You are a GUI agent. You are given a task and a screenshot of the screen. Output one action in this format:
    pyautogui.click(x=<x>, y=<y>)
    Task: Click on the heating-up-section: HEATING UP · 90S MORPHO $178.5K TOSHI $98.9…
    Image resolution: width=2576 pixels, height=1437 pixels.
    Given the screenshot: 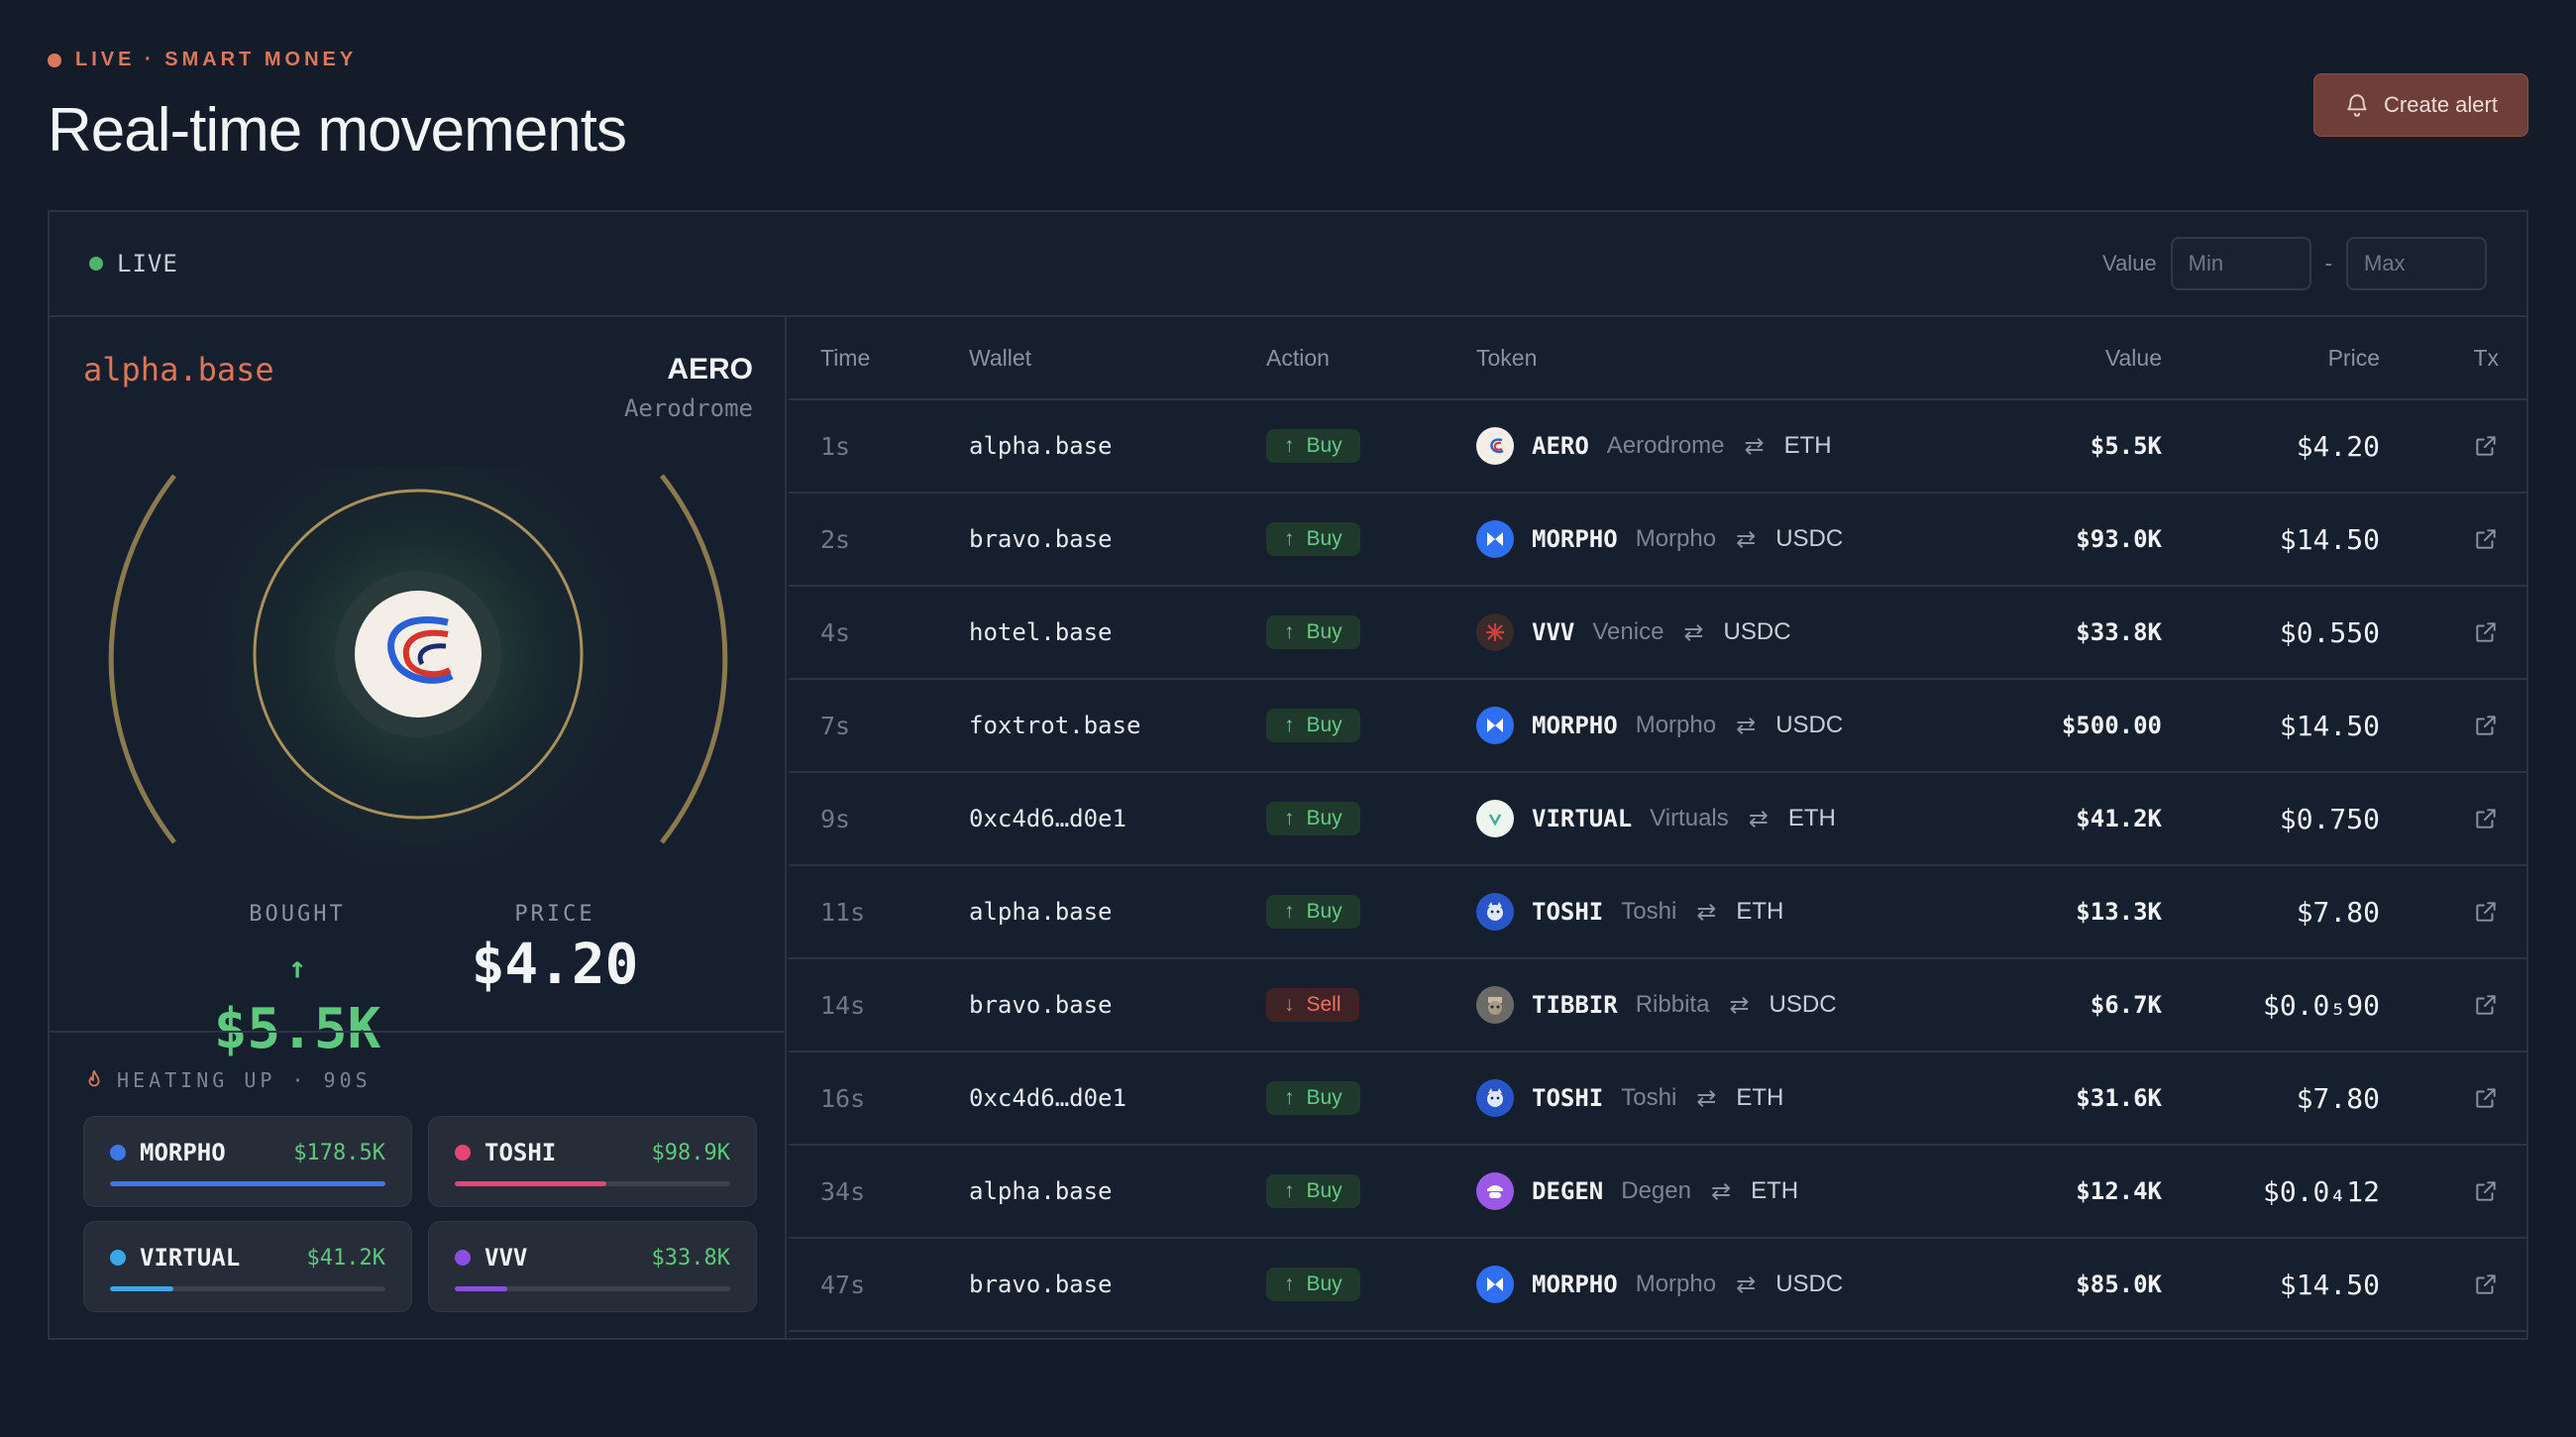 What is the action you would take?
    pyautogui.click(x=418, y=1185)
    